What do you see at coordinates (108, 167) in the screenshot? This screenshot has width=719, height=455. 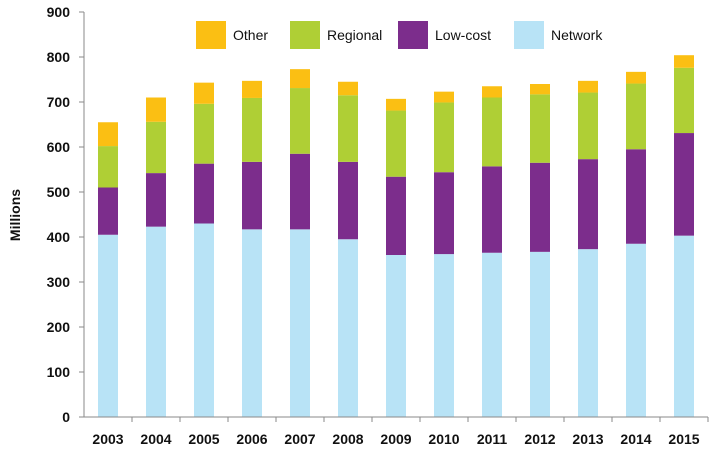 I see `bar-regional-2003` at bounding box center [108, 167].